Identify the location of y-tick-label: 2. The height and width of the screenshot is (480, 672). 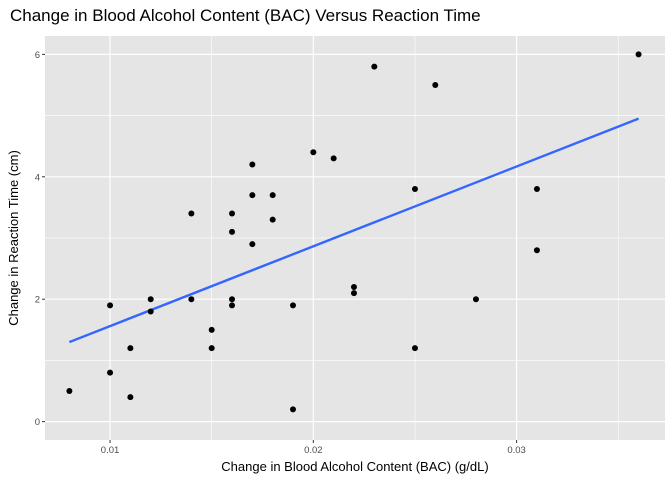
(37, 300).